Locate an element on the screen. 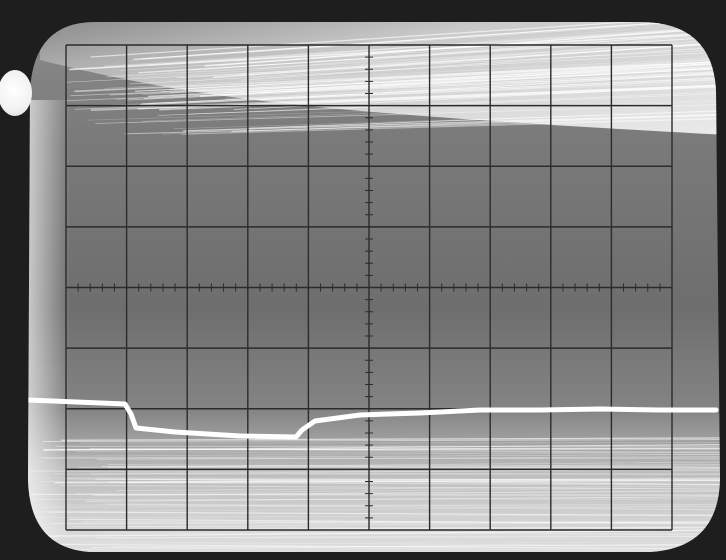 Image resolution: width=726 pixels, height=560 pixels. signal-trace is located at coordinates (373, 418).